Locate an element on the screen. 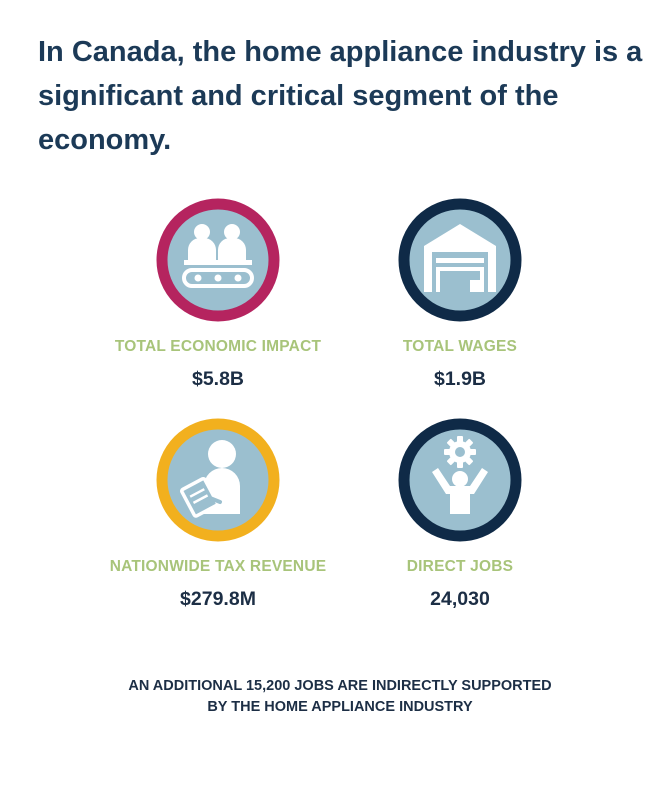  stat-value: $5.8B is located at coordinates (218, 379).